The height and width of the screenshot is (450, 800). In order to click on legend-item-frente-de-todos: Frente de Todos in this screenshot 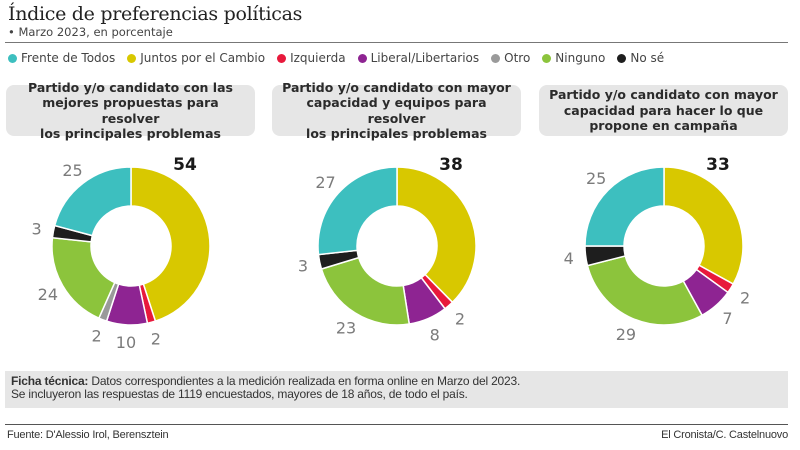, I will do `click(61, 58)`.